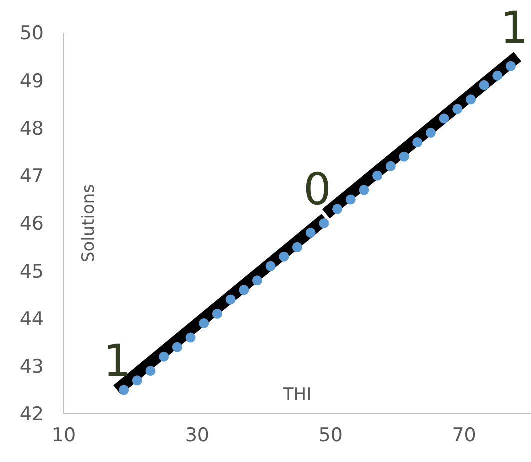 The image size is (531, 462). What do you see at coordinates (464, 435) in the screenshot?
I see `x-tick-label: 70` at bounding box center [464, 435].